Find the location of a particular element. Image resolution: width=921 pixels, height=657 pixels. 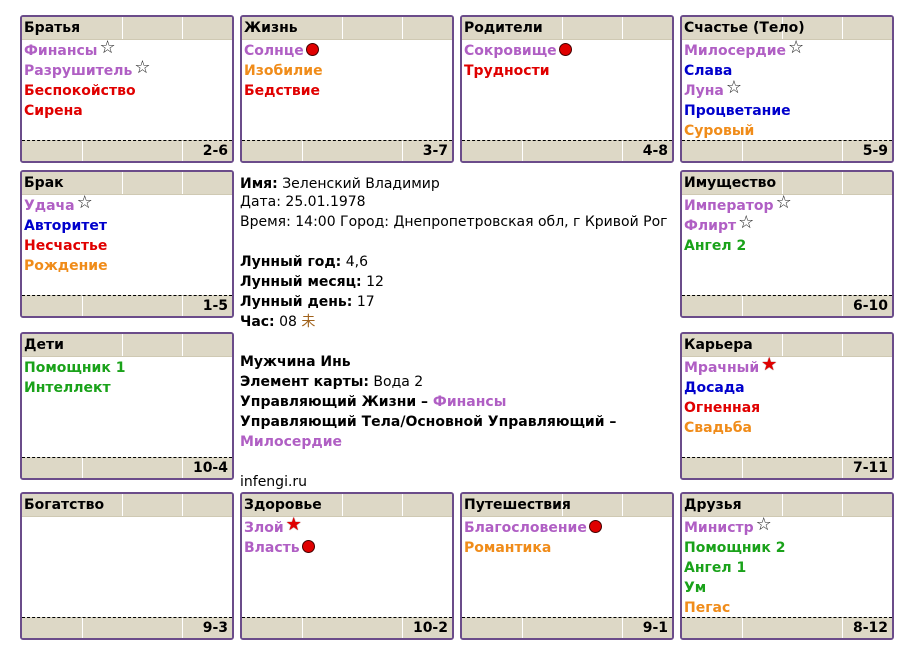

body-ruler-value-line: Милосердие is located at coordinates (291, 442).